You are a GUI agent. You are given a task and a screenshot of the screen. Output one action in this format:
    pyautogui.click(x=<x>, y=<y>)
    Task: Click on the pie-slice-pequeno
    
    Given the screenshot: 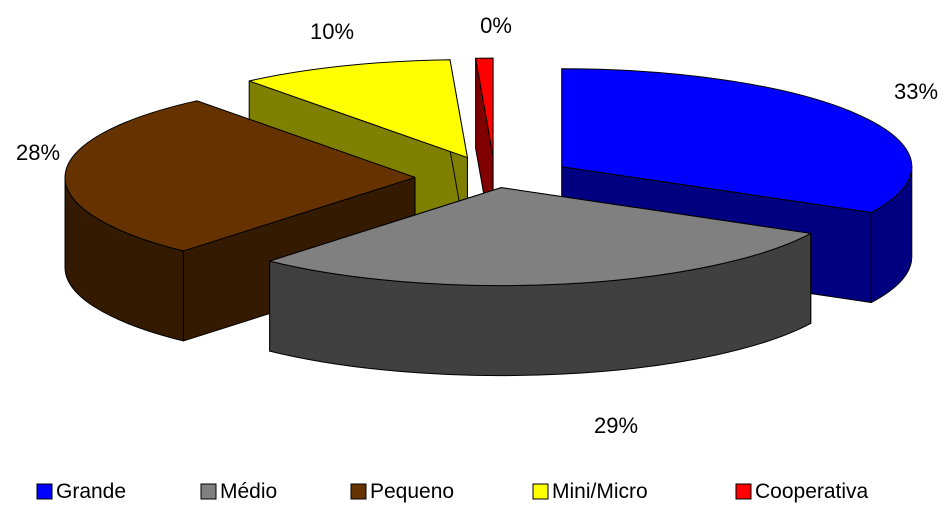 What is the action you would take?
    pyautogui.click(x=240, y=176)
    